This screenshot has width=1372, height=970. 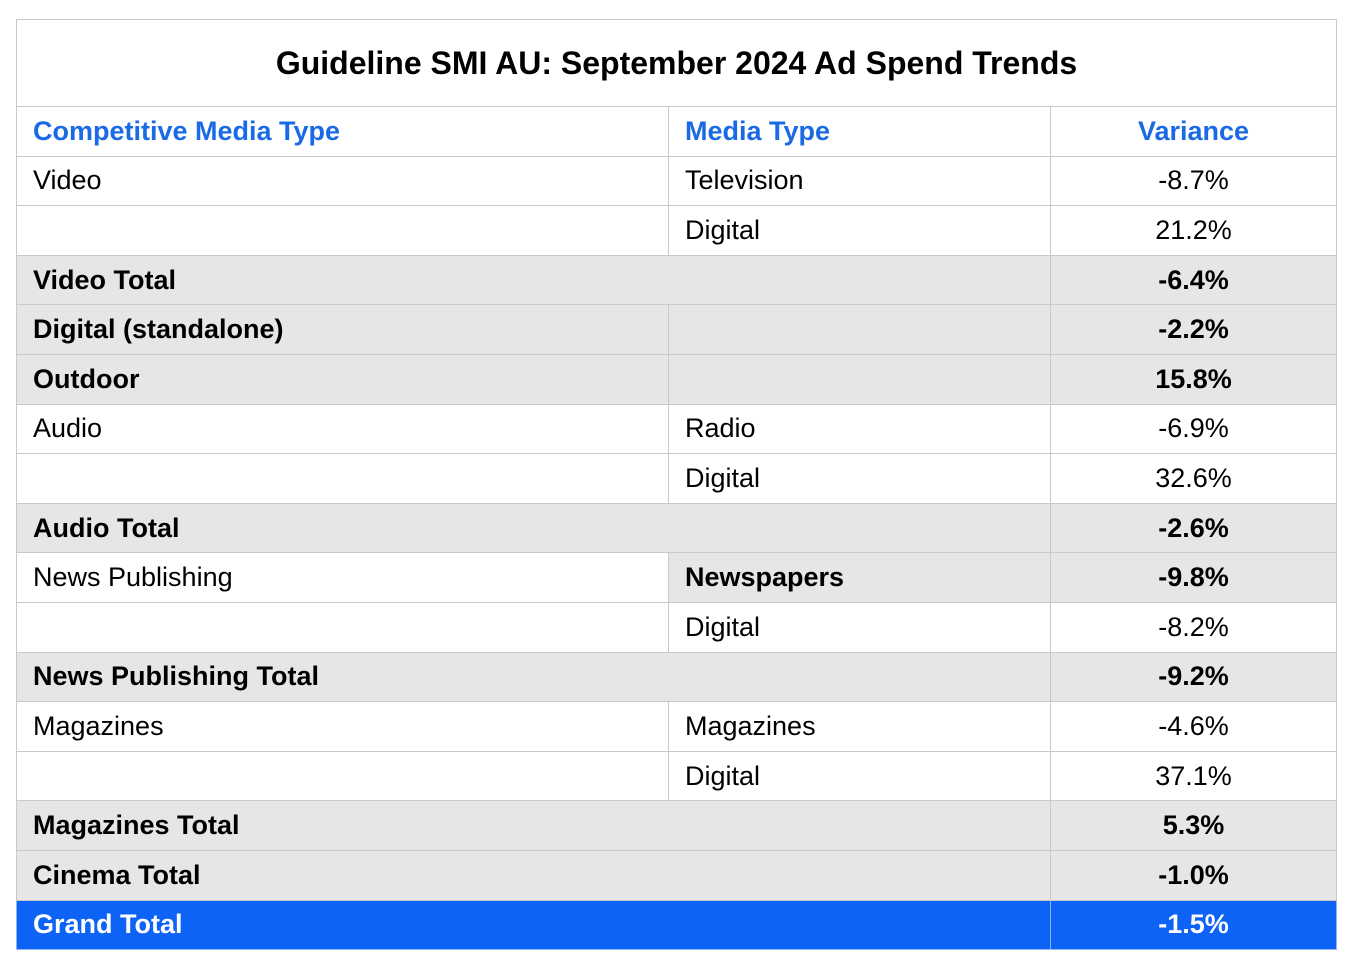 I want to click on table-row-magazines-digital: Digital 37.1%, so click(x=677, y=776).